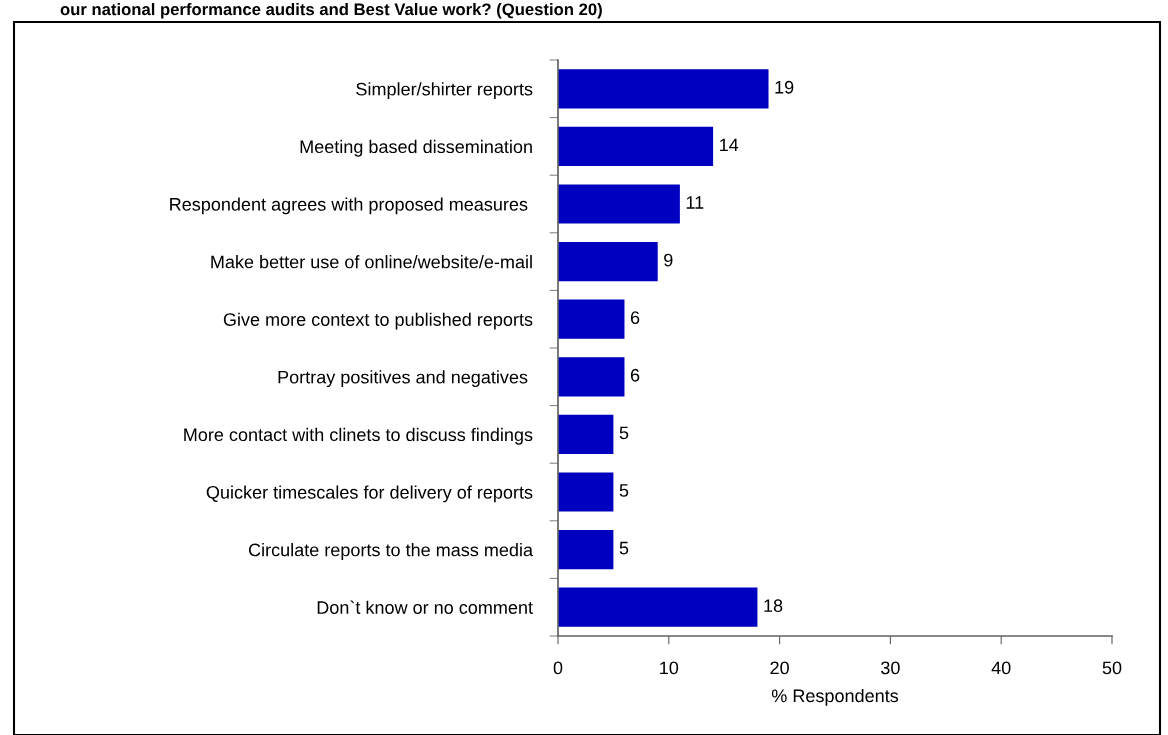 This screenshot has width=1168, height=735. What do you see at coordinates (369, 494) in the screenshot?
I see `y-tick-label: Quicker timescales for delivery of reports` at bounding box center [369, 494].